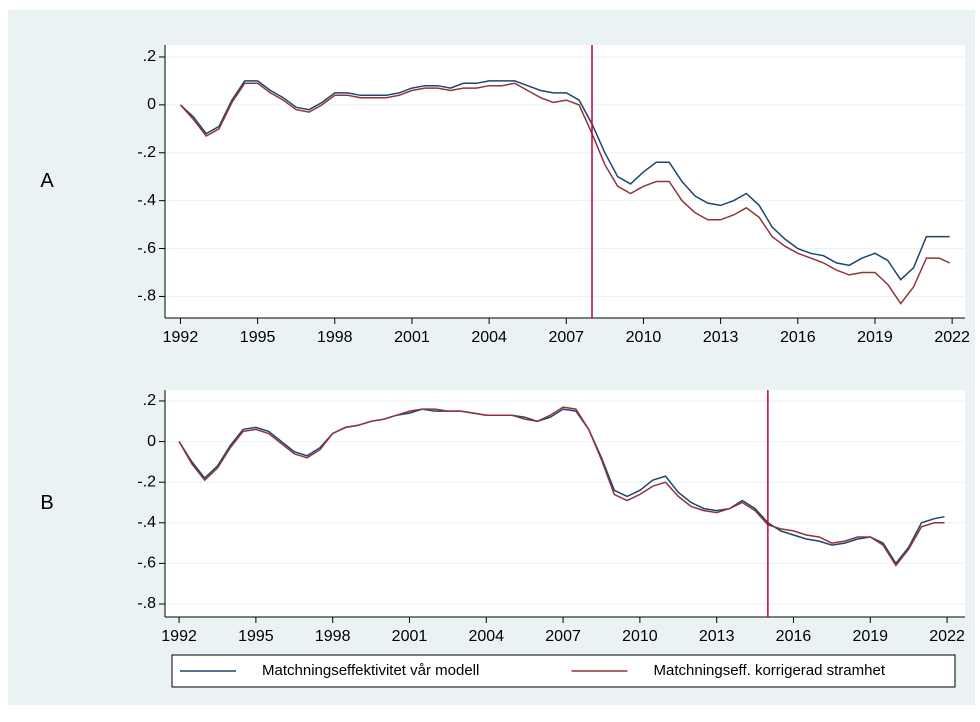 The width and height of the screenshot is (980, 722). I want to click on panel-label: B, so click(46, 503).